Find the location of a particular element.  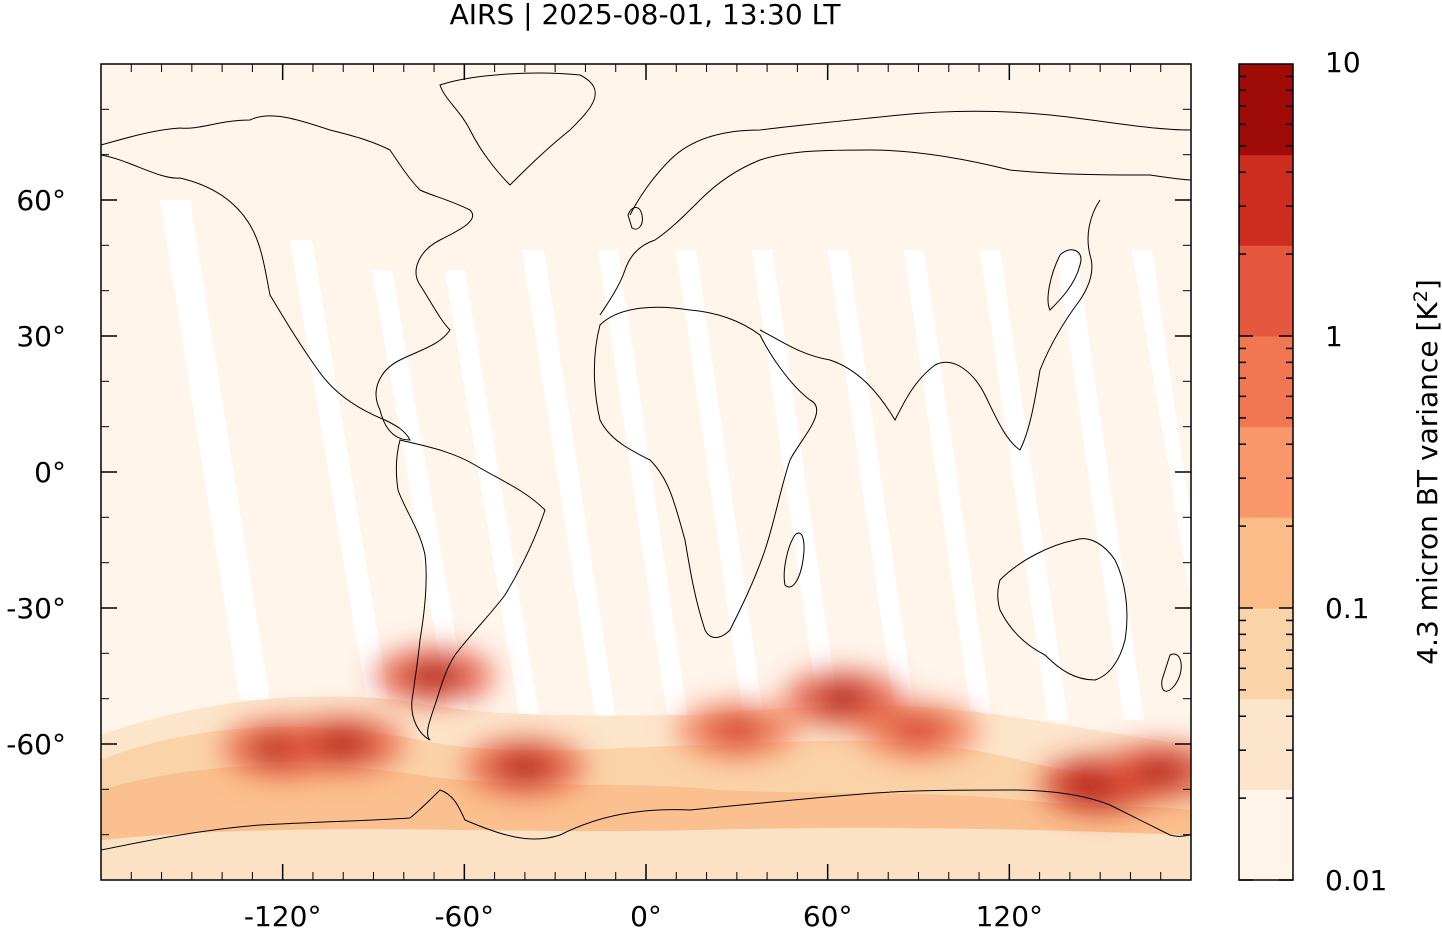

coast-australia is located at coordinates (1062, 609).